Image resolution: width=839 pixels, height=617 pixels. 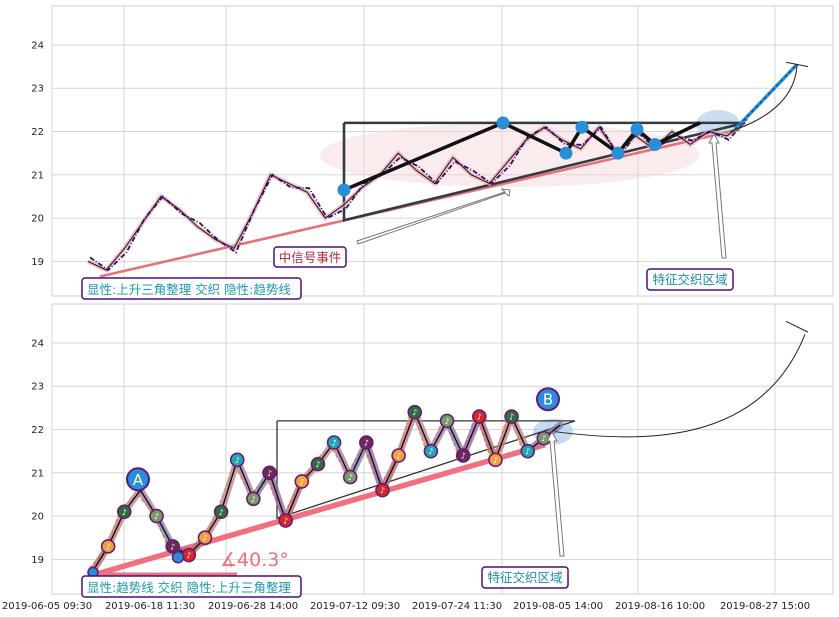 What do you see at coordinates (680, 386) in the screenshot?
I see `p2-projection-curve` at bounding box center [680, 386].